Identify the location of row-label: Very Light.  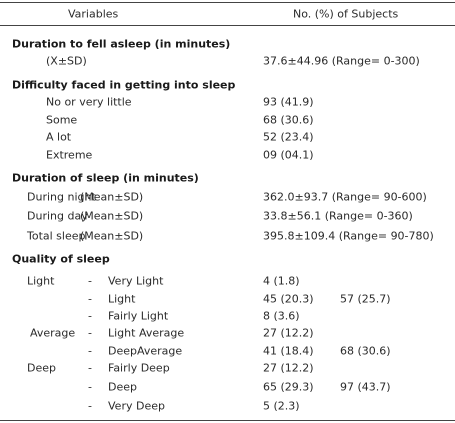
(136, 281).